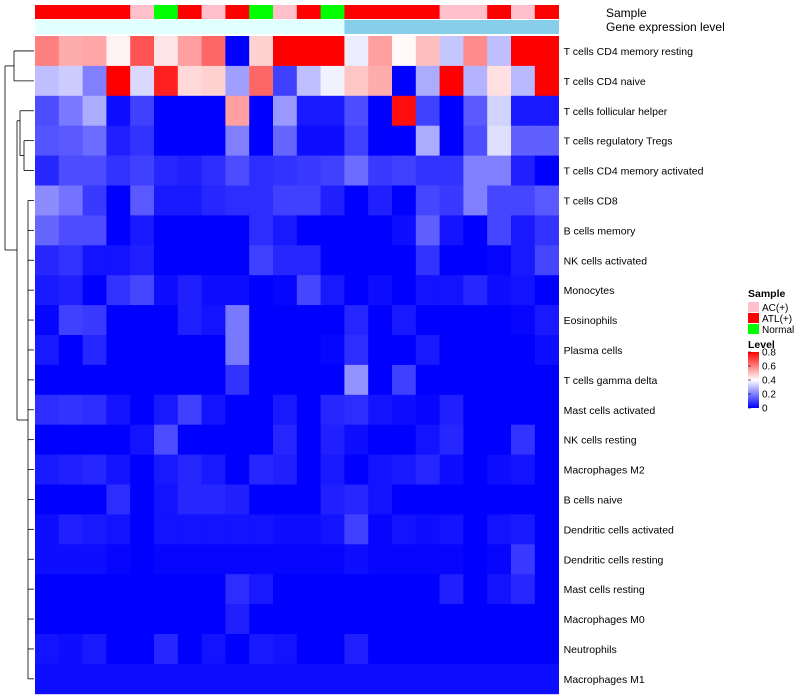 The width and height of the screenshot is (800, 700). What do you see at coordinates (590, 650) in the screenshot?
I see `row-label: Neutrophils` at bounding box center [590, 650].